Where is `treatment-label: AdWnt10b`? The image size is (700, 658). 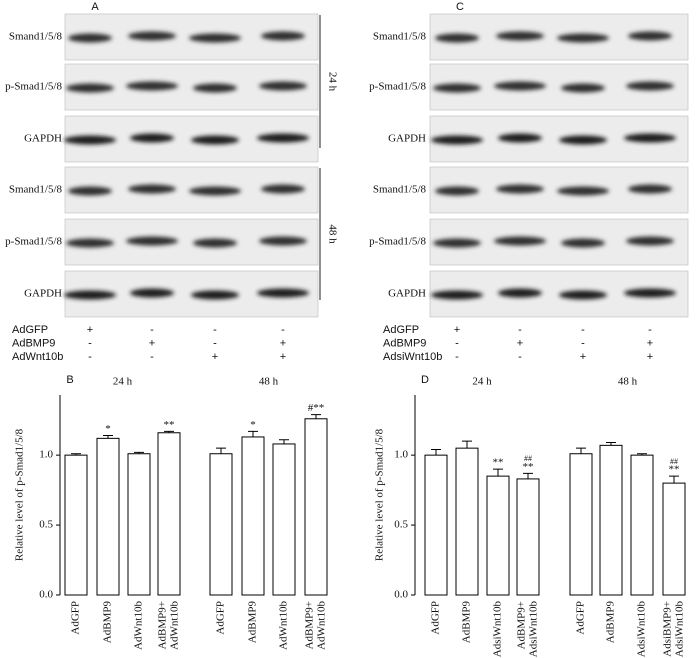
treatment-label: AdWnt10b is located at coordinates (37, 357).